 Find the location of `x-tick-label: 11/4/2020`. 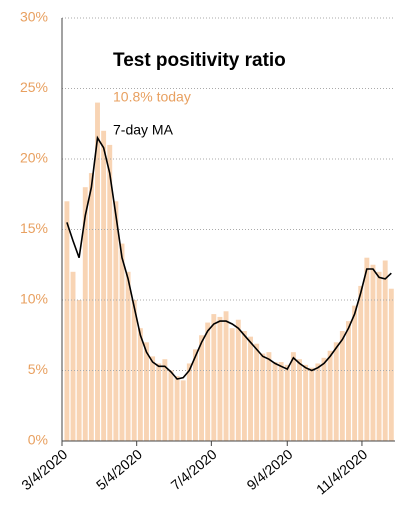

x-tick-label: 11/4/2020 is located at coordinates (341, 472).